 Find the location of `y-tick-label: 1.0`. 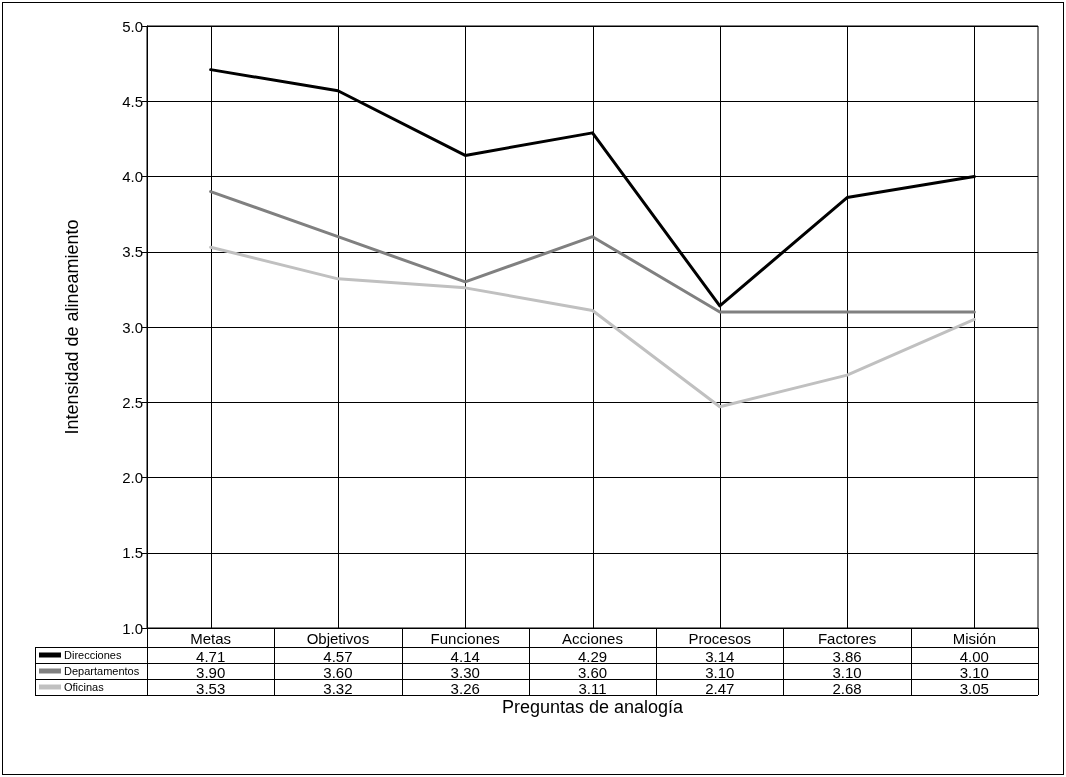

y-tick-label: 1.0 is located at coordinates (132, 628).